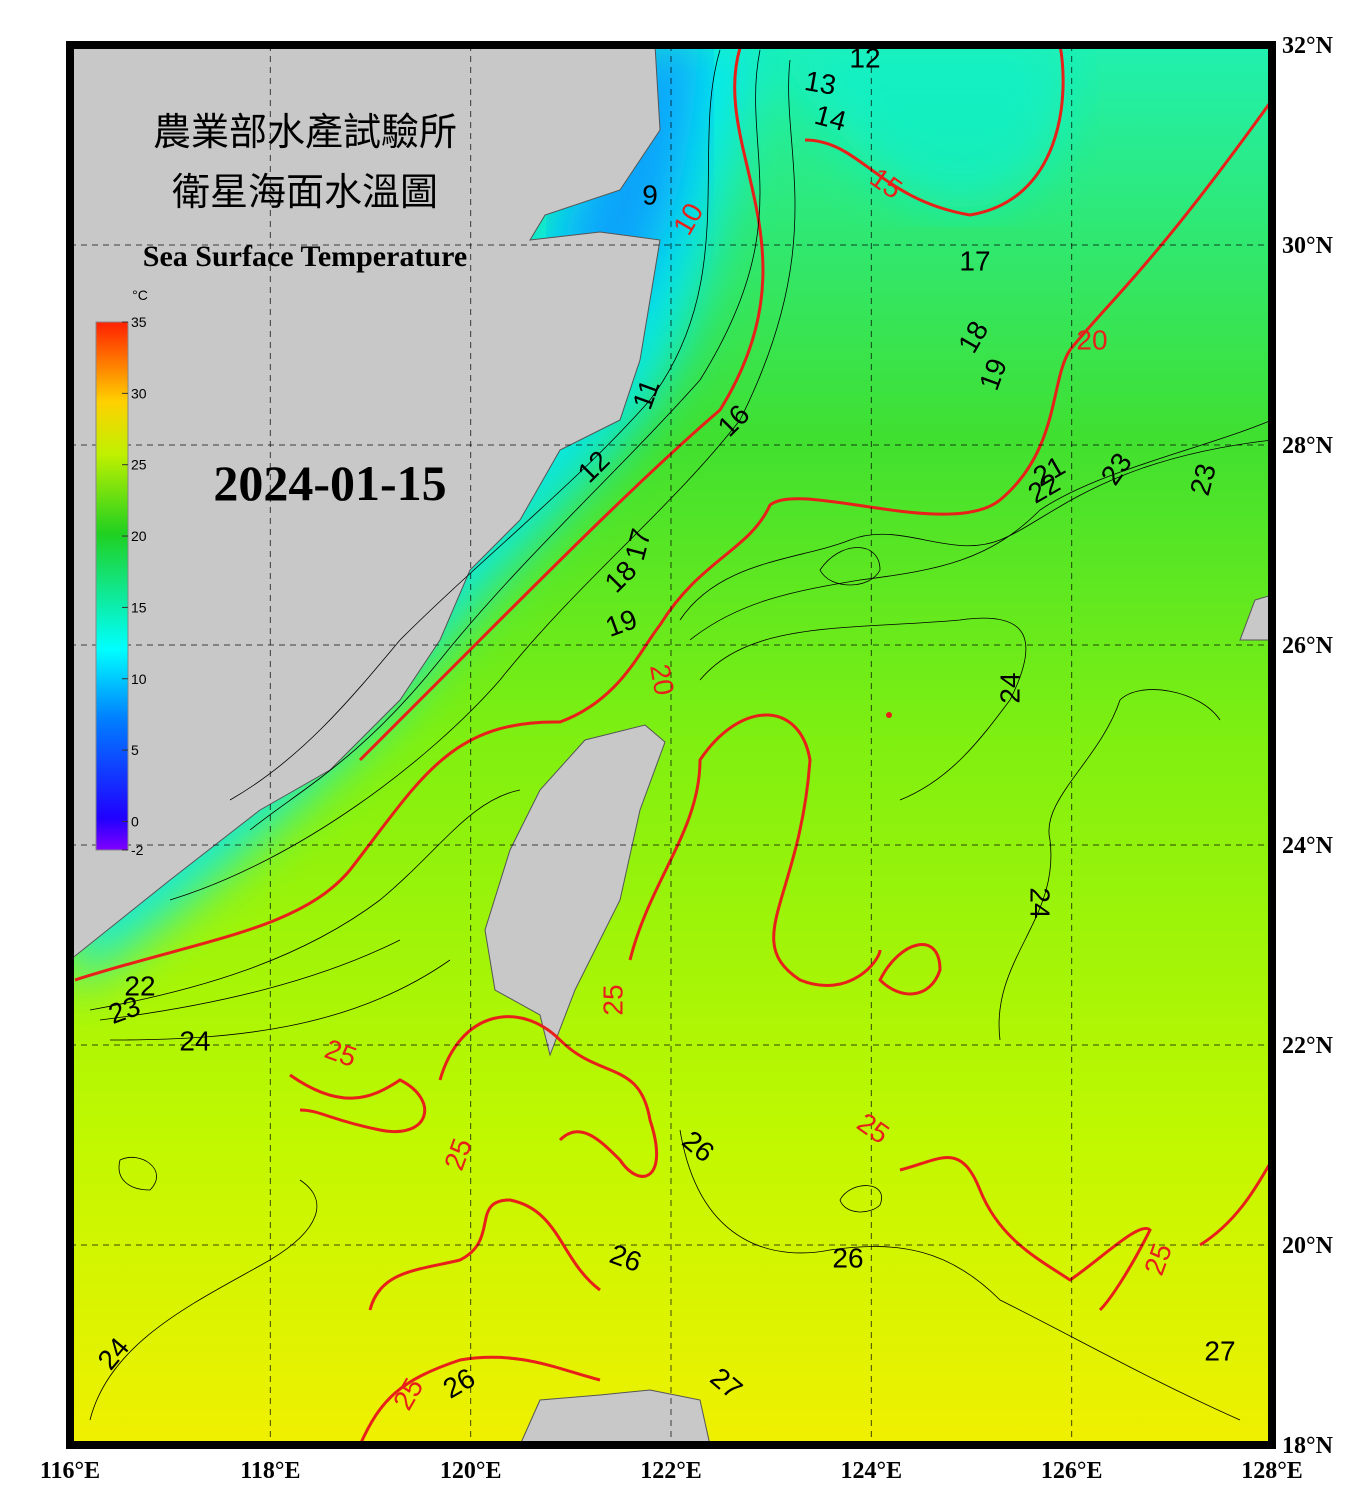  What do you see at coordinates (305, 192) in the screenshot?
I see `title-zh-2: 衛星海面水溫圖` at bounding box center [305, 192].